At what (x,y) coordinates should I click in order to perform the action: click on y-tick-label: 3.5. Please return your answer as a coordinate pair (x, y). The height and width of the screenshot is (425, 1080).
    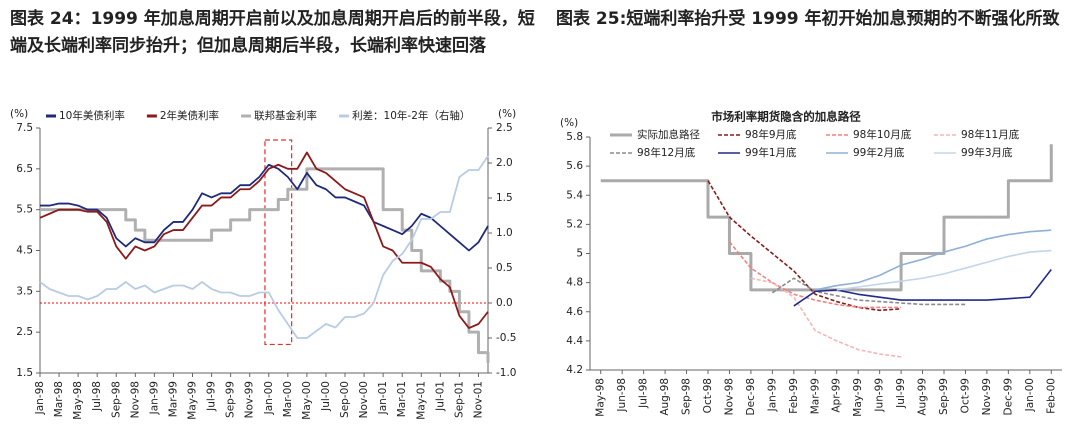
    Looking at the image, I should click on (24, 291).